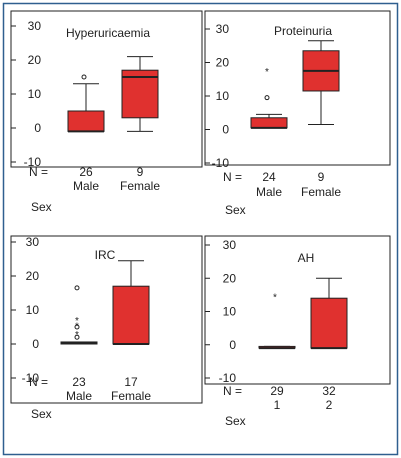  What do you see at coordinates (269, 177) in the screenshot?
I see `n-count: 24` at bounding box center [269, 177].